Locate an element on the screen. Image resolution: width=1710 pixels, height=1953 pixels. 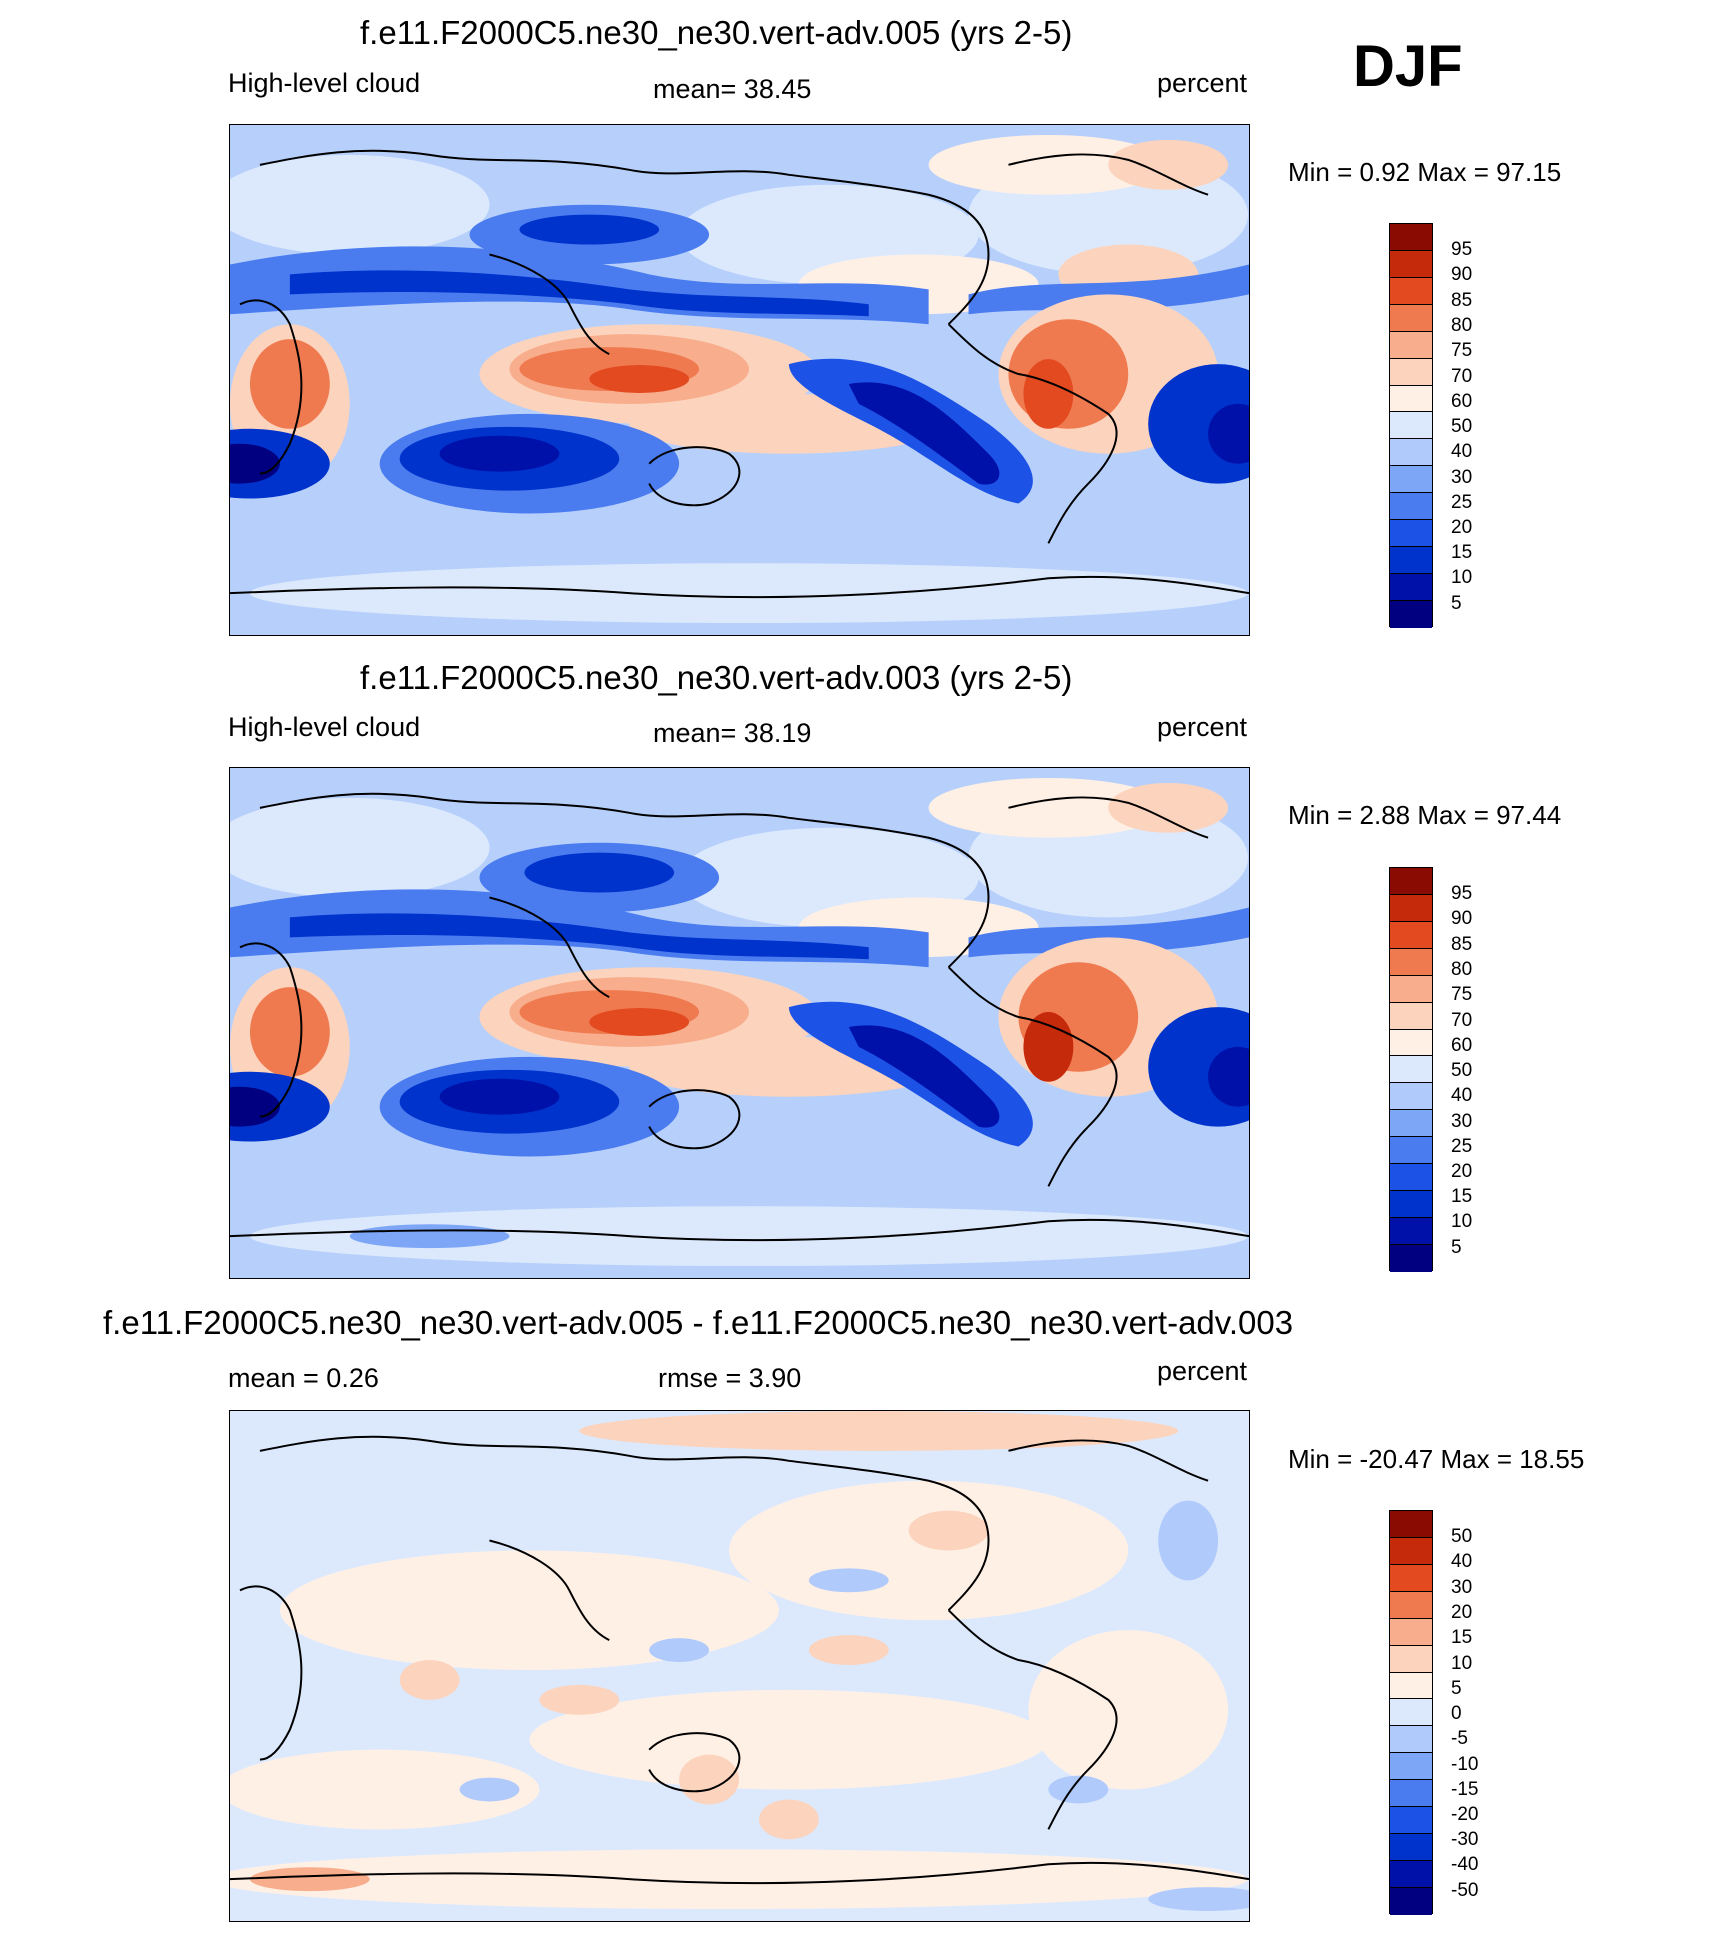
colorbar-label: -50 is located at coordinates (1465, 1890).